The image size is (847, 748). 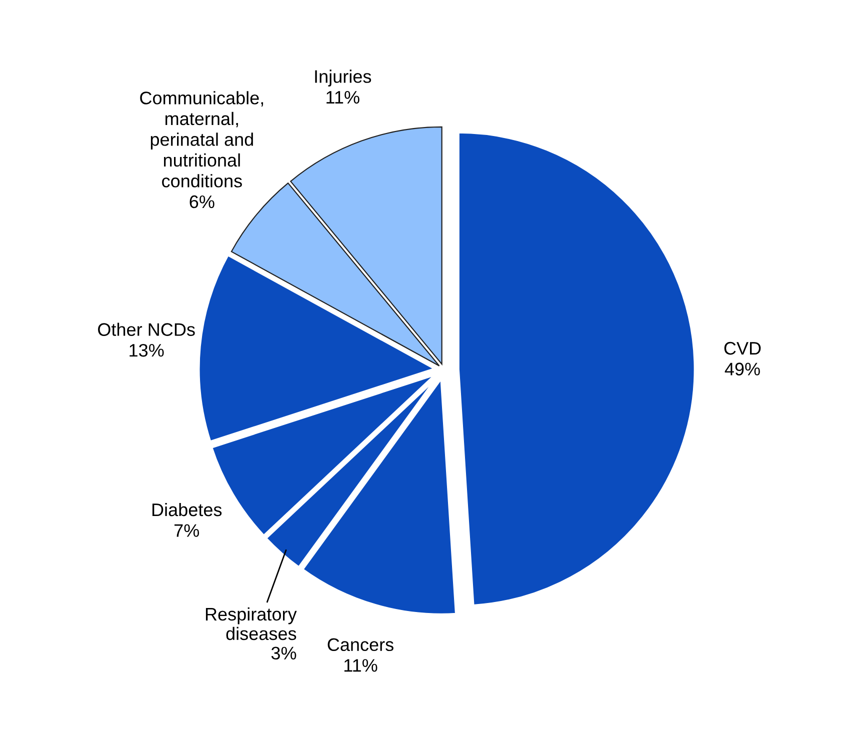 What do you see at coordinates (147, 350) in the screenshot?
I see `data-label: 13%` at bounding box center [147, 350].